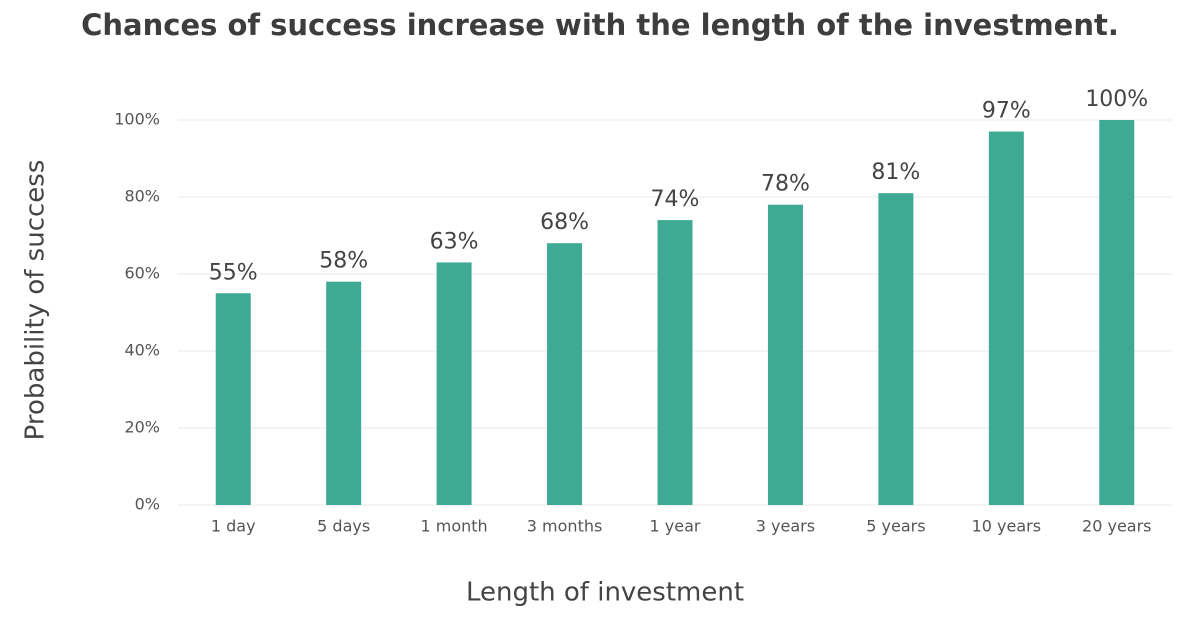  What do you see at coordinates (142, 427) in the screenshot?
I see `y-tick-label: 20%` at bounding box center [142, 427].